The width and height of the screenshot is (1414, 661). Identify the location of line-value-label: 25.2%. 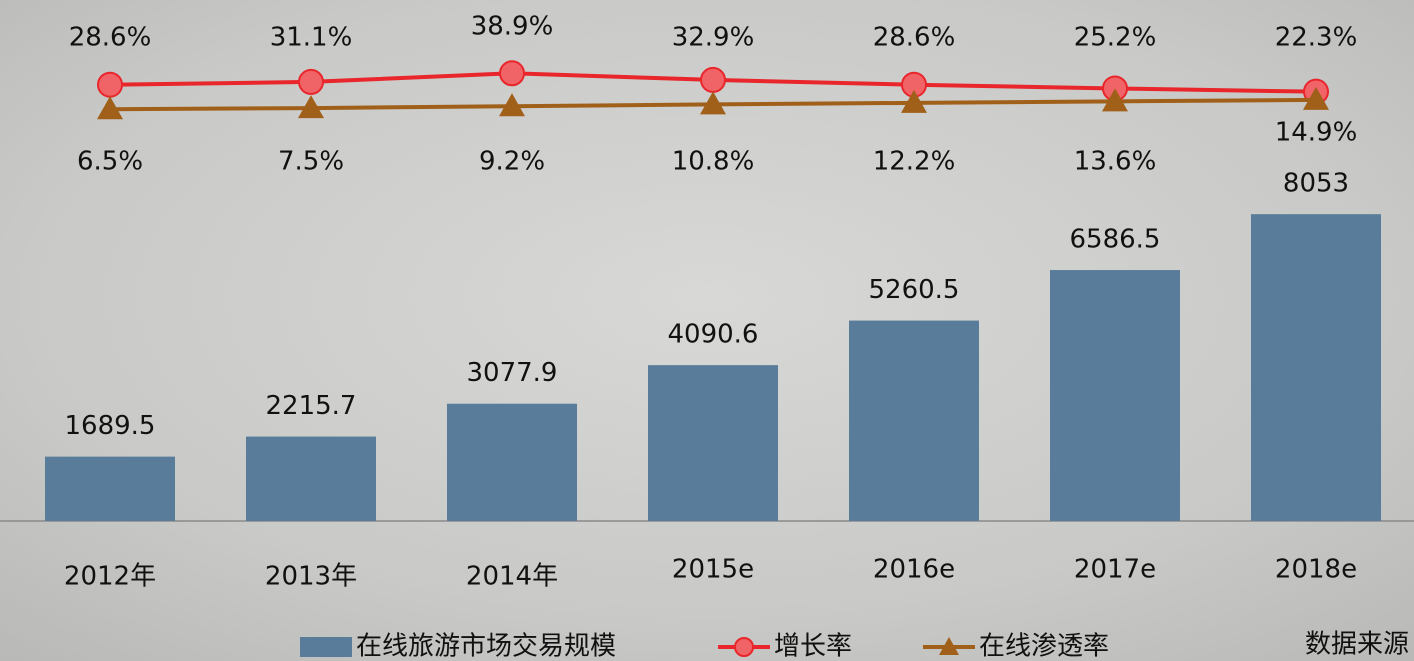
(1115, 38).